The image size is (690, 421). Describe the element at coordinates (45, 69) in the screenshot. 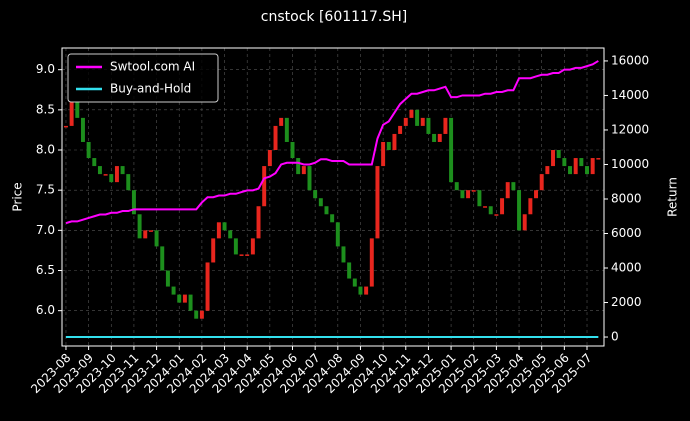

I see `y-tick-label: 9.0` at that location.